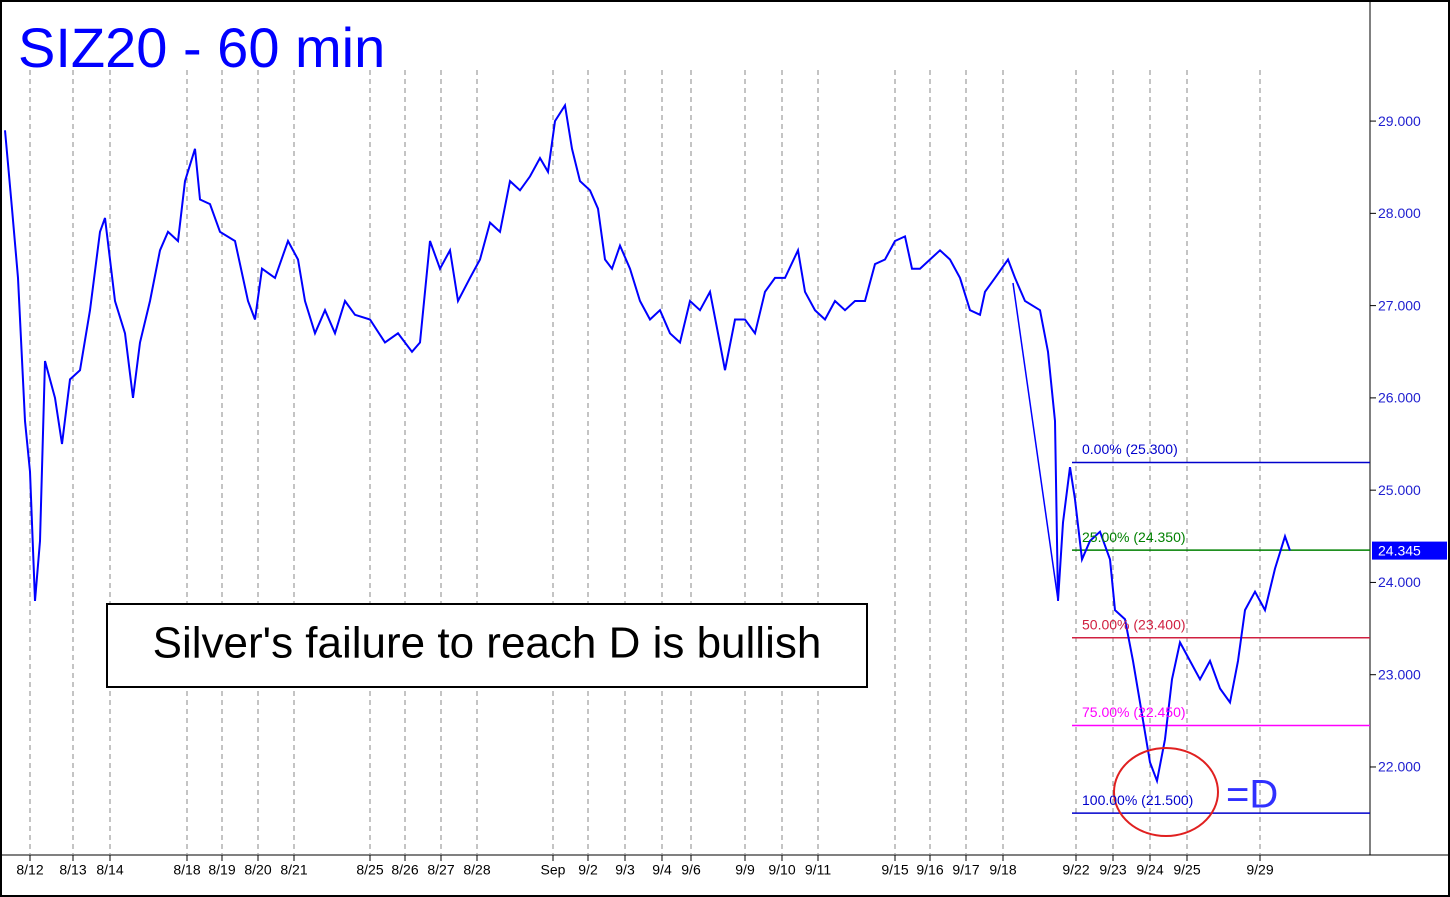  Describe the element at coordinates (781, 870) in the screenshot. I see `x-tick-label: 9/10` at that location.